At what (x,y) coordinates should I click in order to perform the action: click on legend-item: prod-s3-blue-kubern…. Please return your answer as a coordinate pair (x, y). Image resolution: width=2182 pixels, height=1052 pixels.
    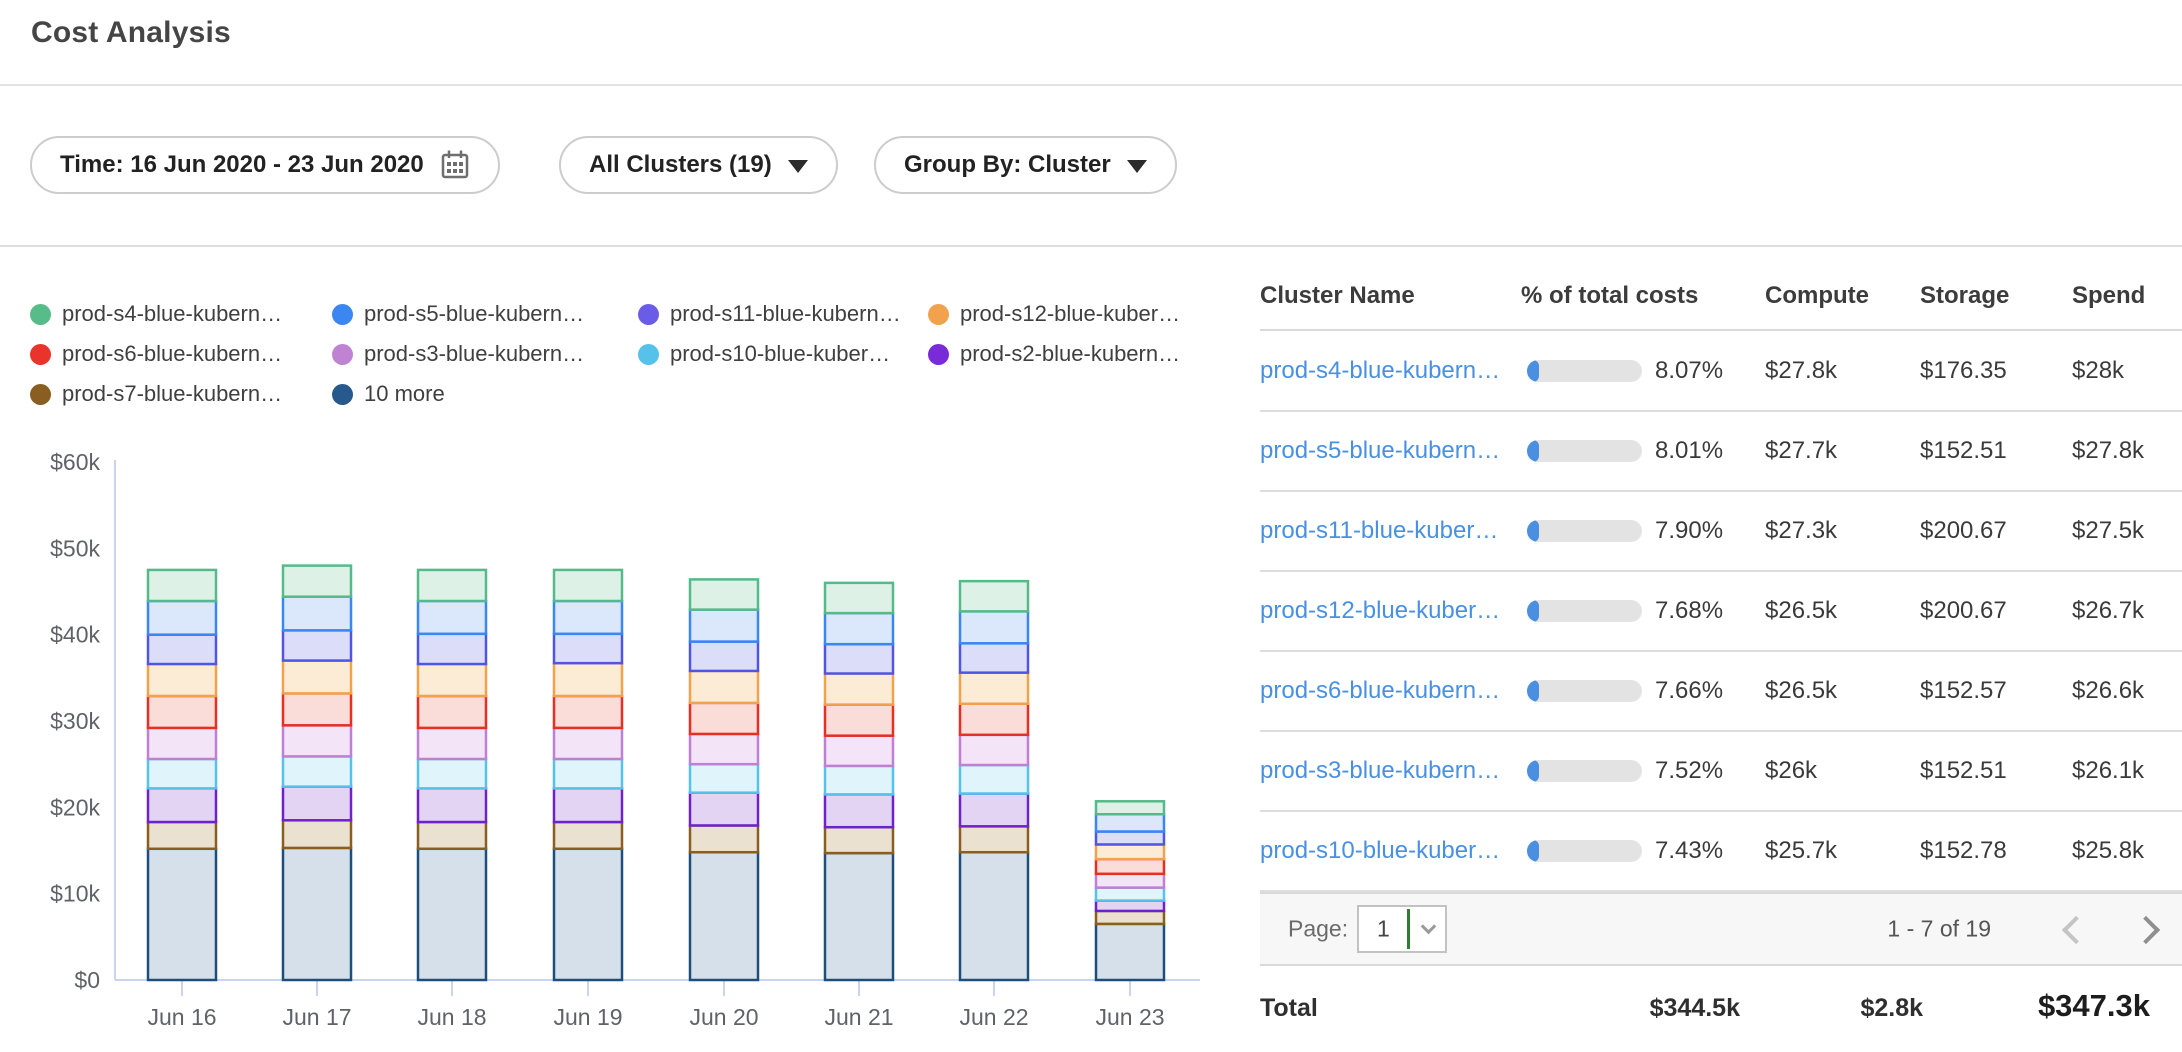
    Looking at the image, I should click on (485, 354).